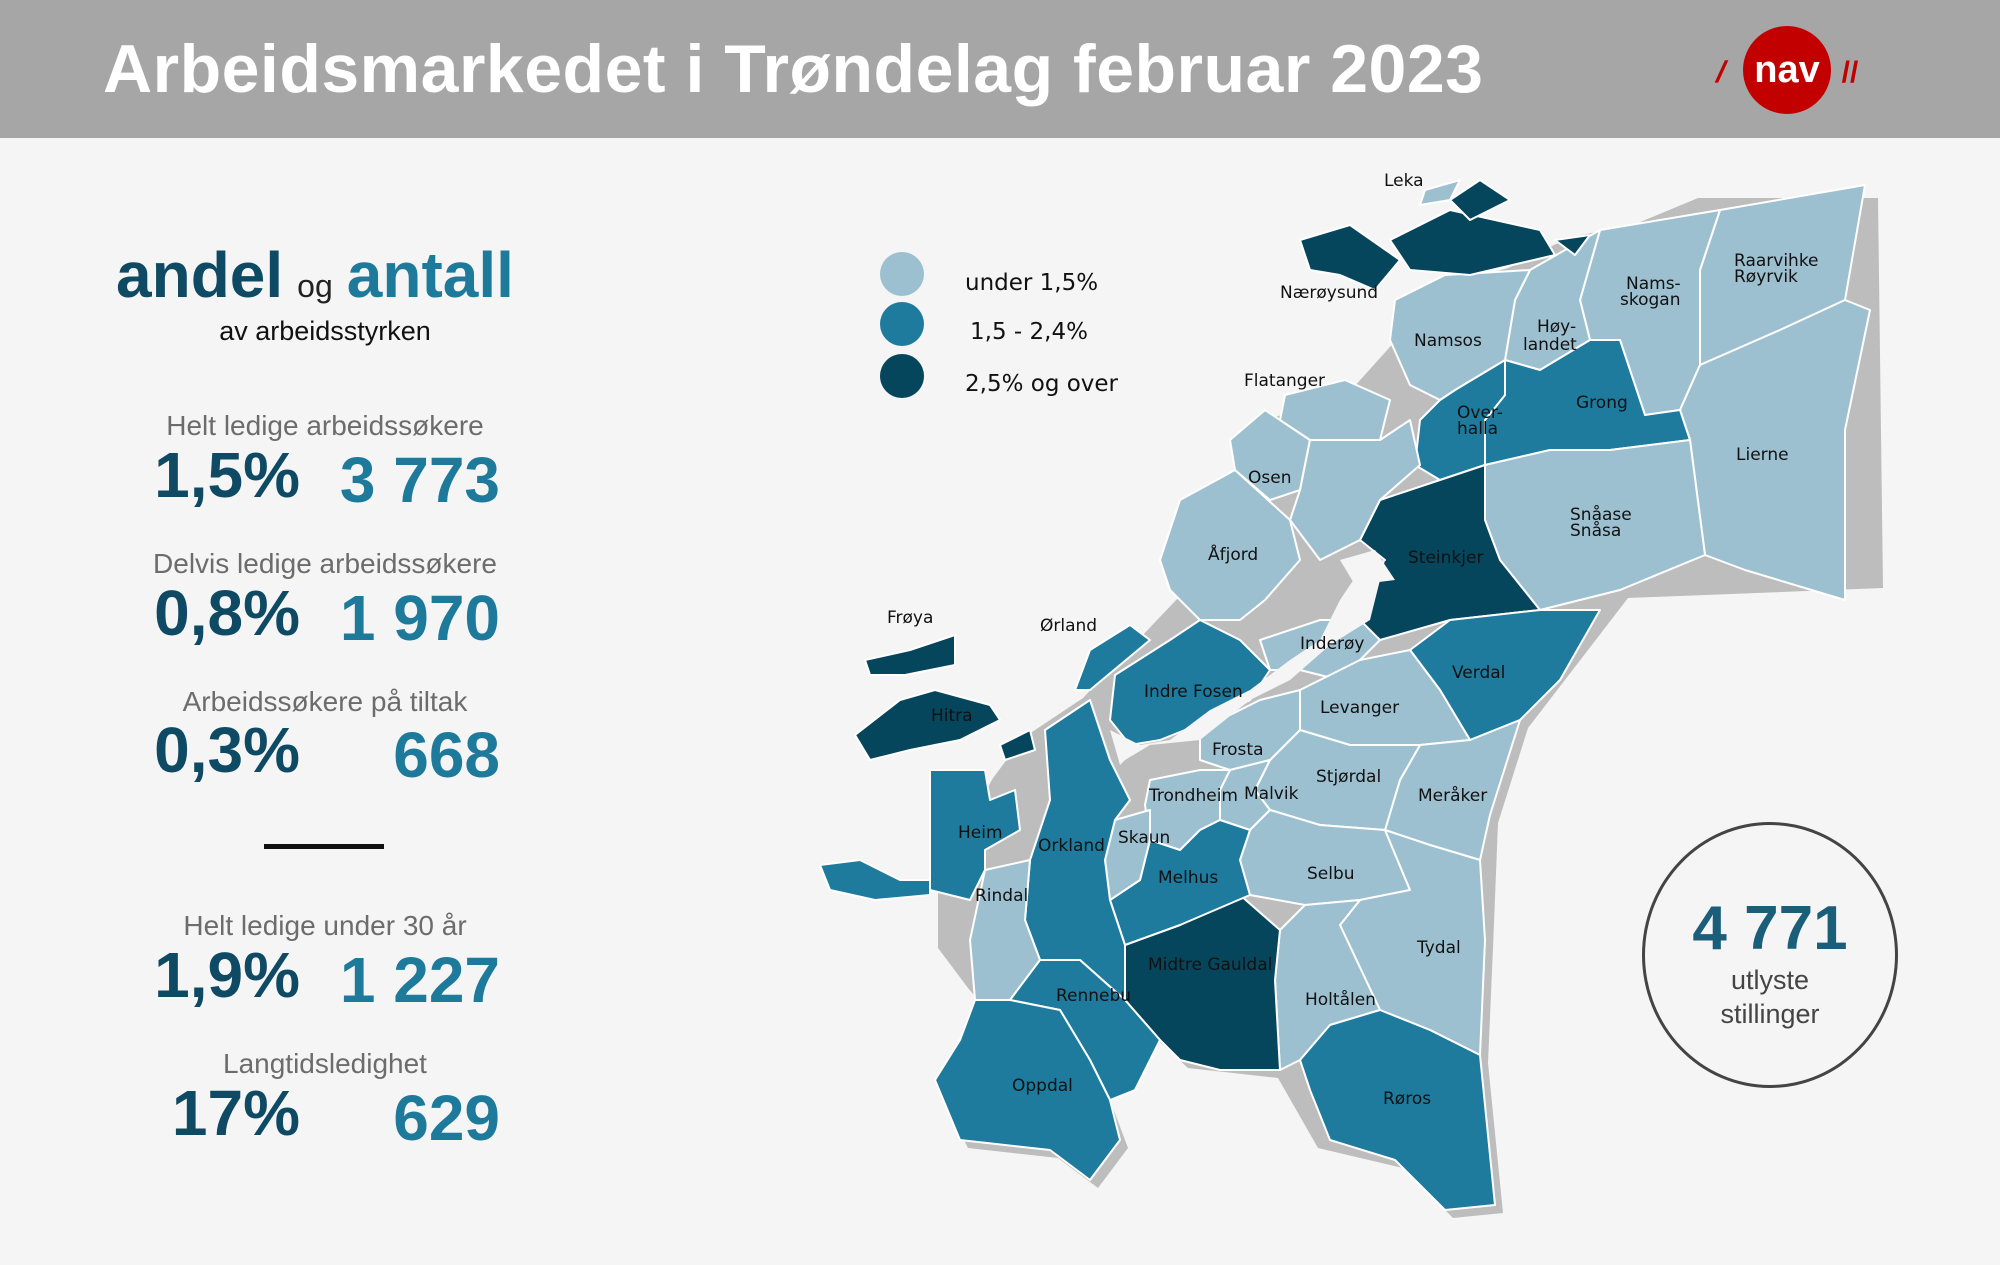  I want to click on label-overhalla-1: Over-, so click(1480, 413).